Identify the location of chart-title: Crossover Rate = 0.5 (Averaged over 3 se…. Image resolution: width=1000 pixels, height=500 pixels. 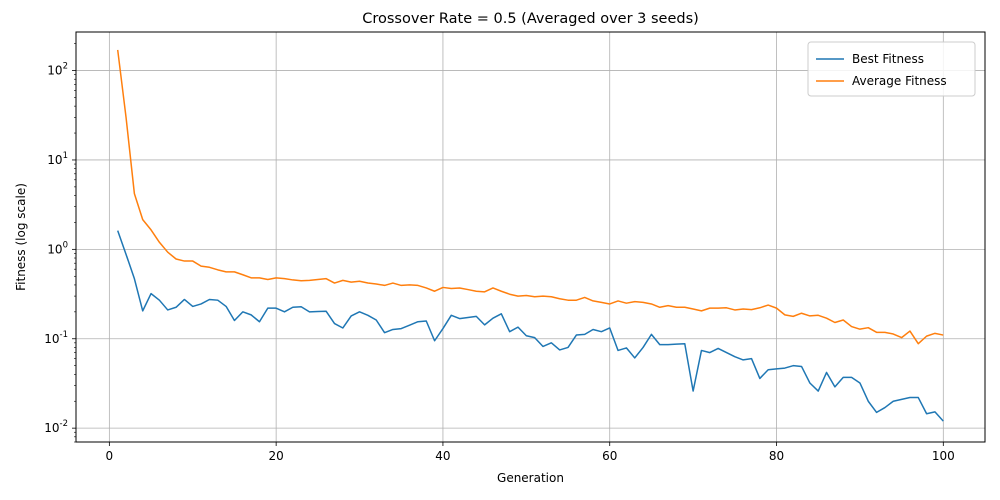
(530, 19).